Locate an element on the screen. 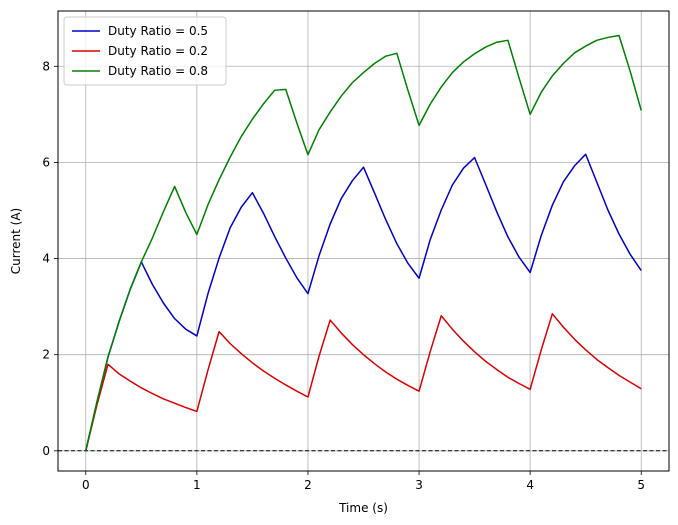 Image resolution: width=678 pixels, height=525 pixels. y-tick-label: 4 is located at coordinates (46, 259).